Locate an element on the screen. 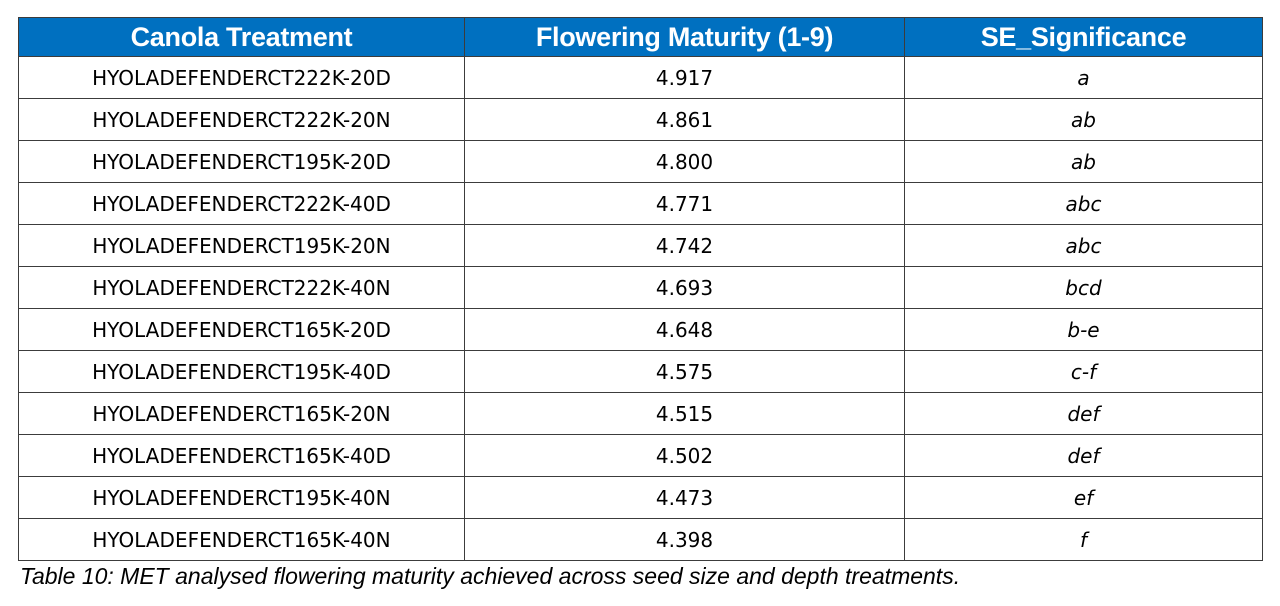 The width and height of the screenshot is (1280, 606). table-row: HYOLADEFENDERCT165K-20D 4.648 b-e is located at coordinates (640, 329).